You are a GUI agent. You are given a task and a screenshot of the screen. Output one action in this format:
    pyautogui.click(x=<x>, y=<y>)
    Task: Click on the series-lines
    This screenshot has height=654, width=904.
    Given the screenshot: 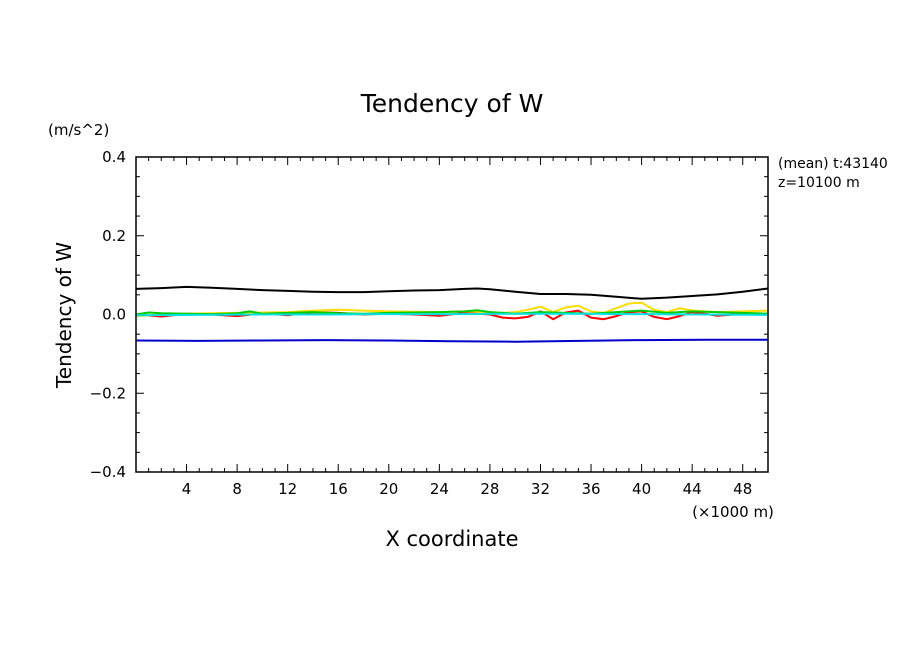 What is the action you would take?
    pyautogui.click(x=452, y=314)
    